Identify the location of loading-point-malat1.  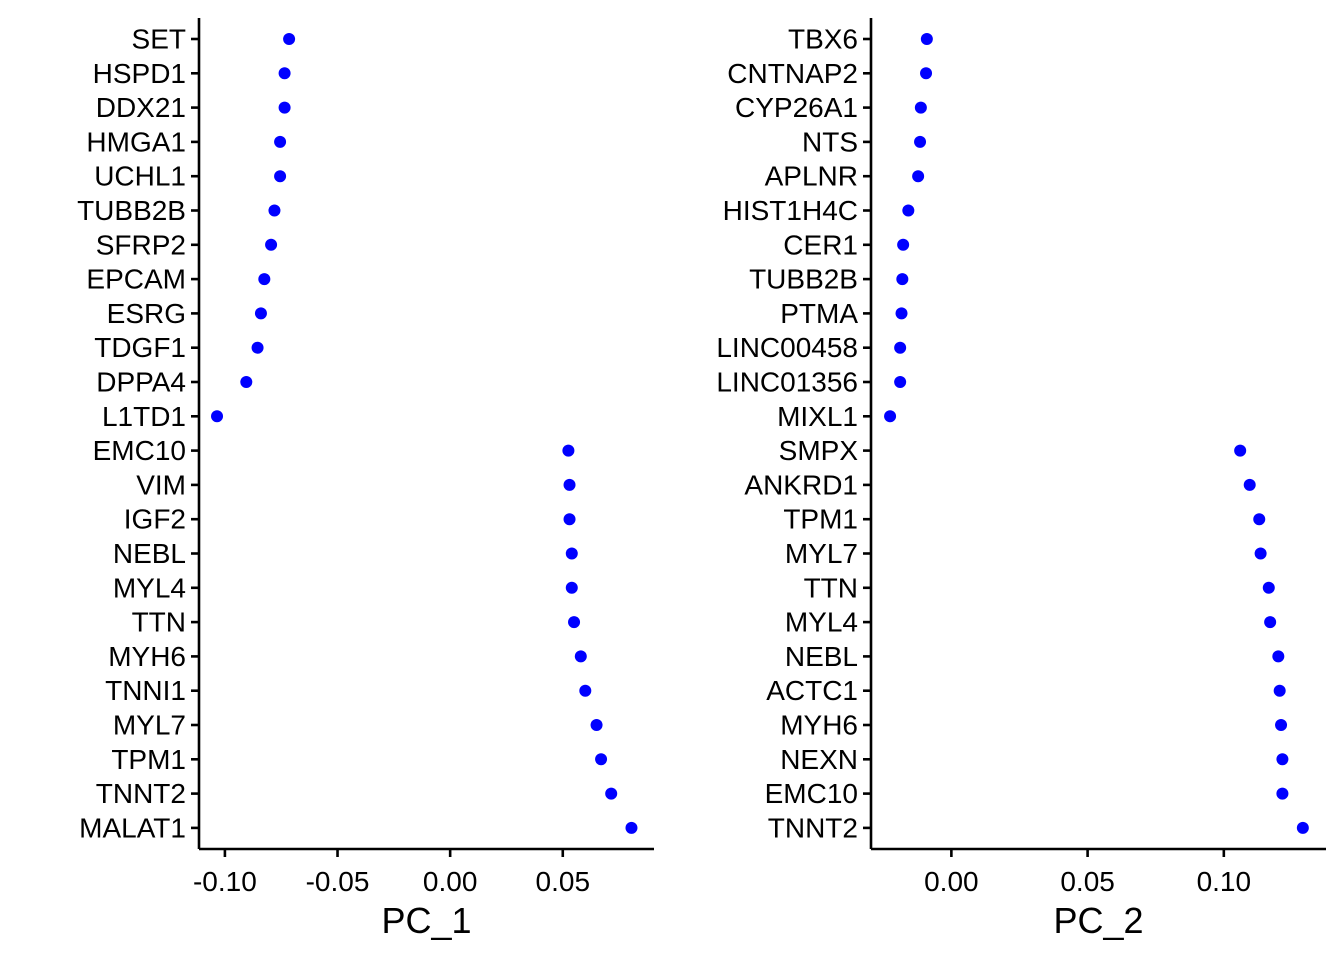
(631, 827).